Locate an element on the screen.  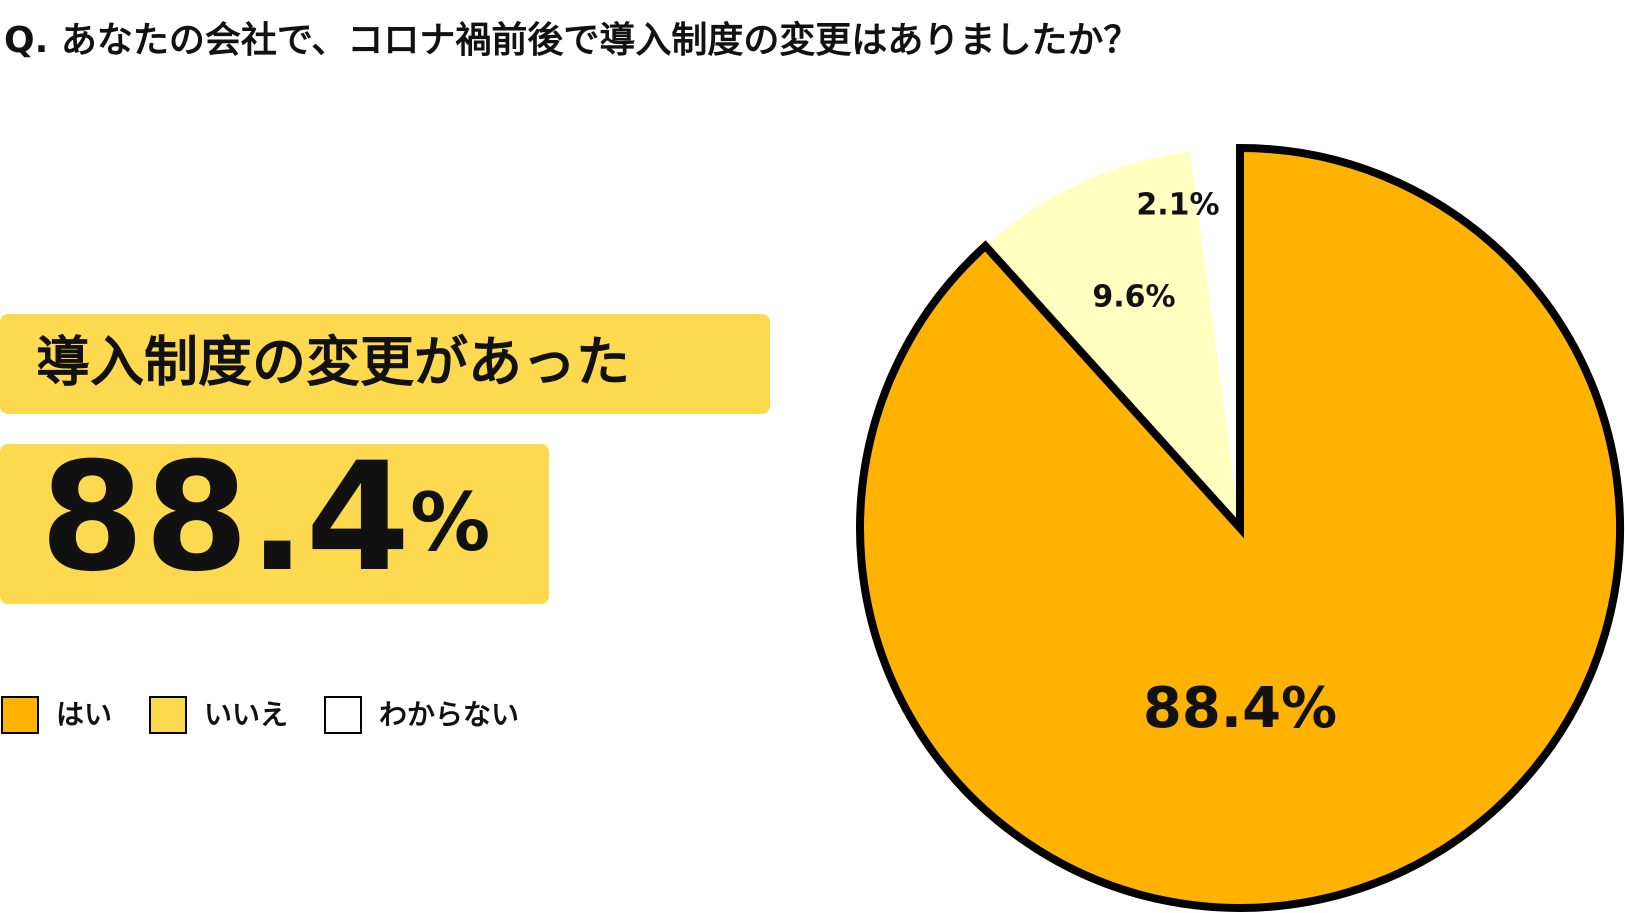
highlight-value: 88.4% is located at coordinates (265, 518).